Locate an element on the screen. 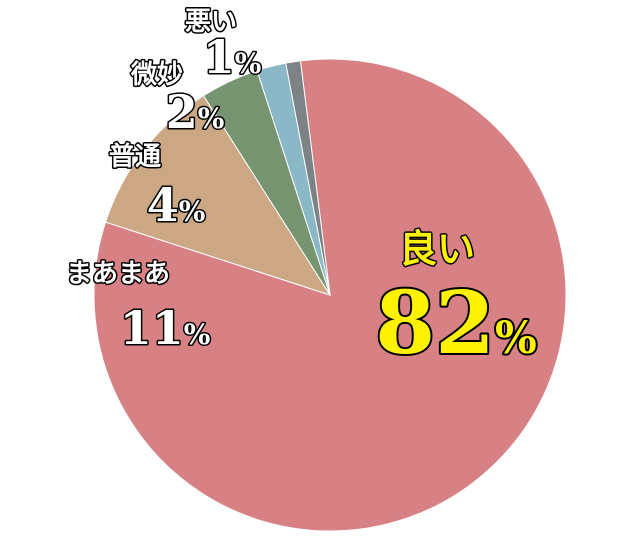 Image resolution: width=640 pixels, height=538 pixels. label-okay-category: まあまあ is located at coordinates (118, 274).